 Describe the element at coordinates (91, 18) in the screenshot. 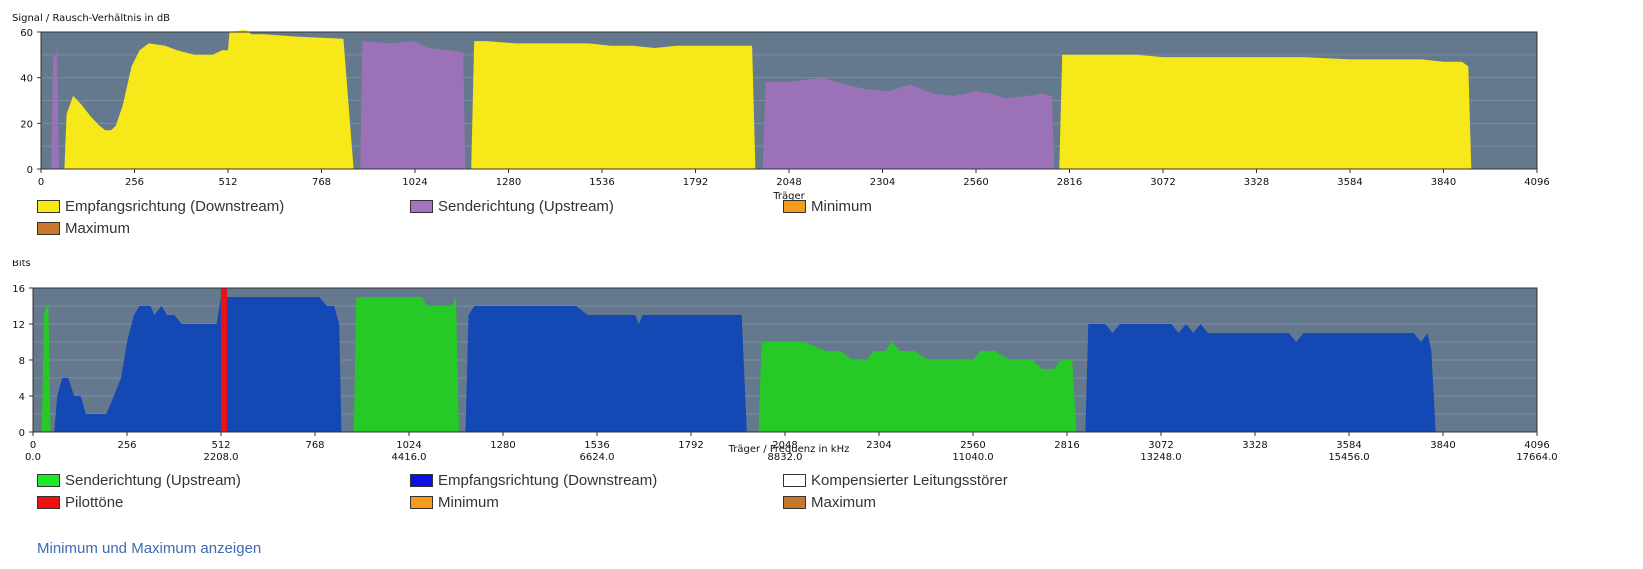

I see `snr-chart-title: Signal / Rausch-Verhältnis in dB` at that location.